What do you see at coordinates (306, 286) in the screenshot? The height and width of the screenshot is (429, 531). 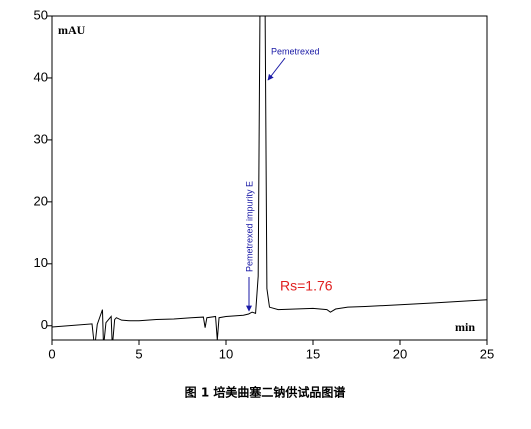 I see `resolution-annotation: Rs=1.76` at bounding box center [306, 286].